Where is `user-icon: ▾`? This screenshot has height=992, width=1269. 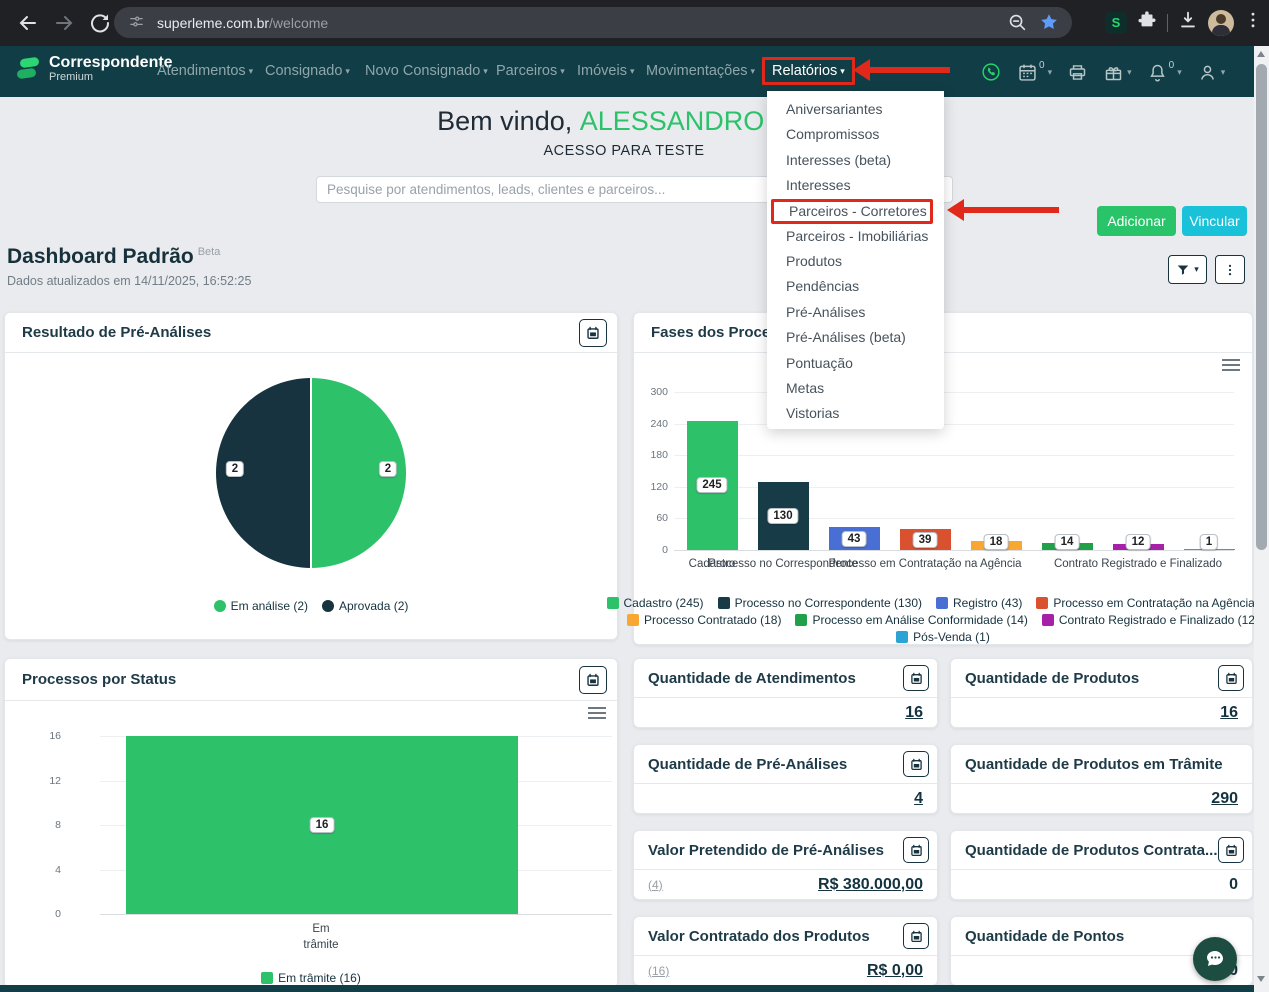
user-icon: ▾ is located at coordinates (1211, 72).